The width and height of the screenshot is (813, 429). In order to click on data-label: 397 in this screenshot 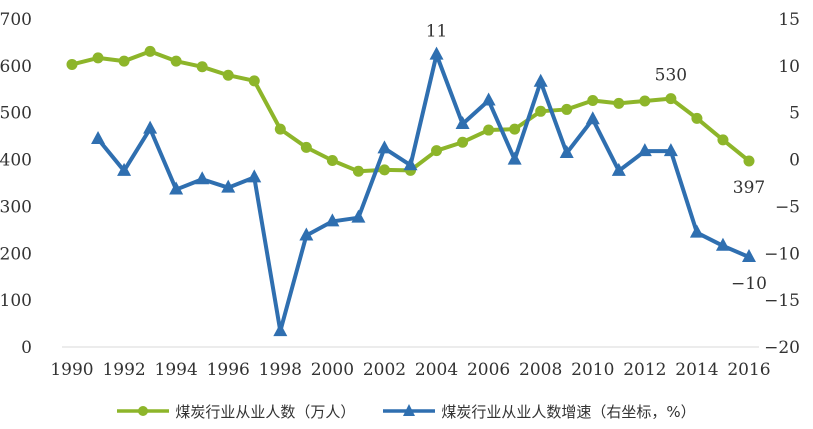, I will do `click(749, 188)`.